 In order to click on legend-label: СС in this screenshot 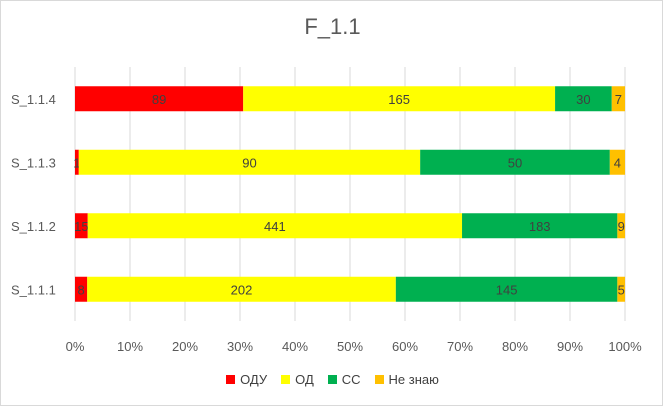, I will do `click(351, 379)`.